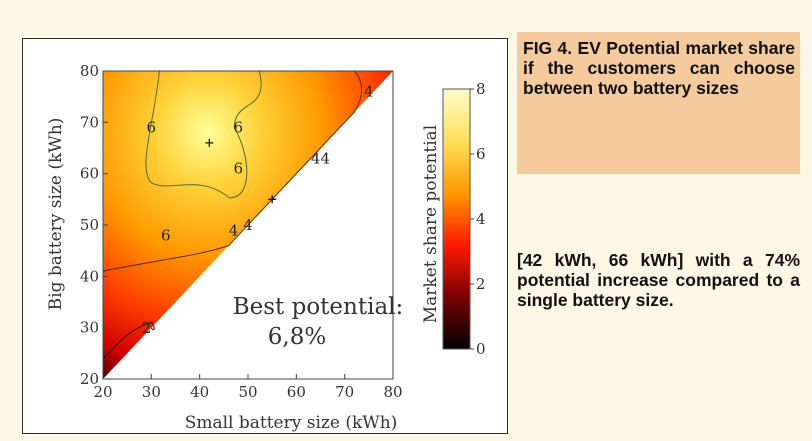 This screenshot has height=441, width=812. I want to click on x-tick-label: 20, so click(102, 392).